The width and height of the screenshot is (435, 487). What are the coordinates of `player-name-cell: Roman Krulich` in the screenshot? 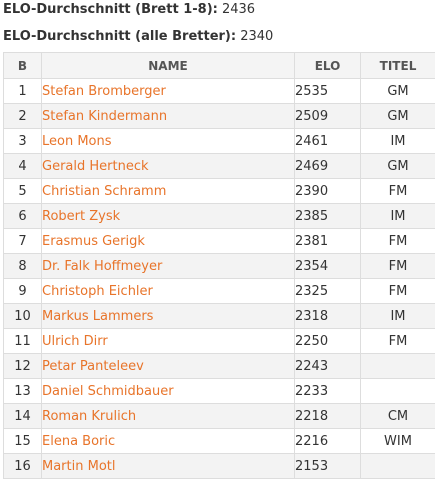 It's located at (168, 416).